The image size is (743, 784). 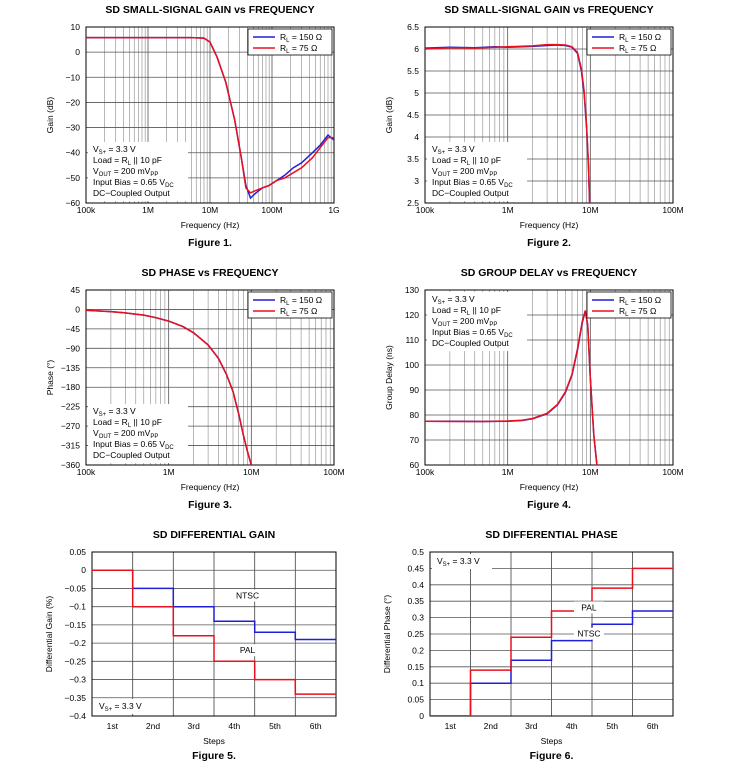 I want to click on figure-caption: Figure 1., so click(x=210, y=243).